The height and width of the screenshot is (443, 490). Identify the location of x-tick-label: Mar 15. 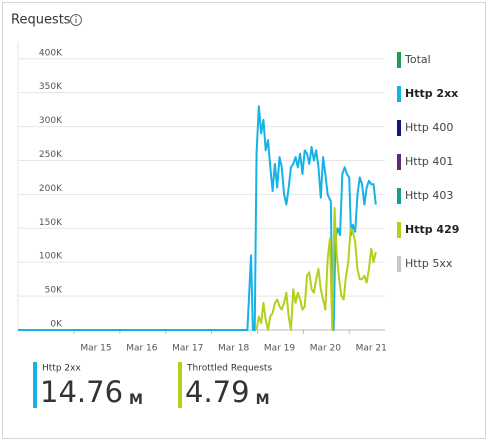
(95, 349).